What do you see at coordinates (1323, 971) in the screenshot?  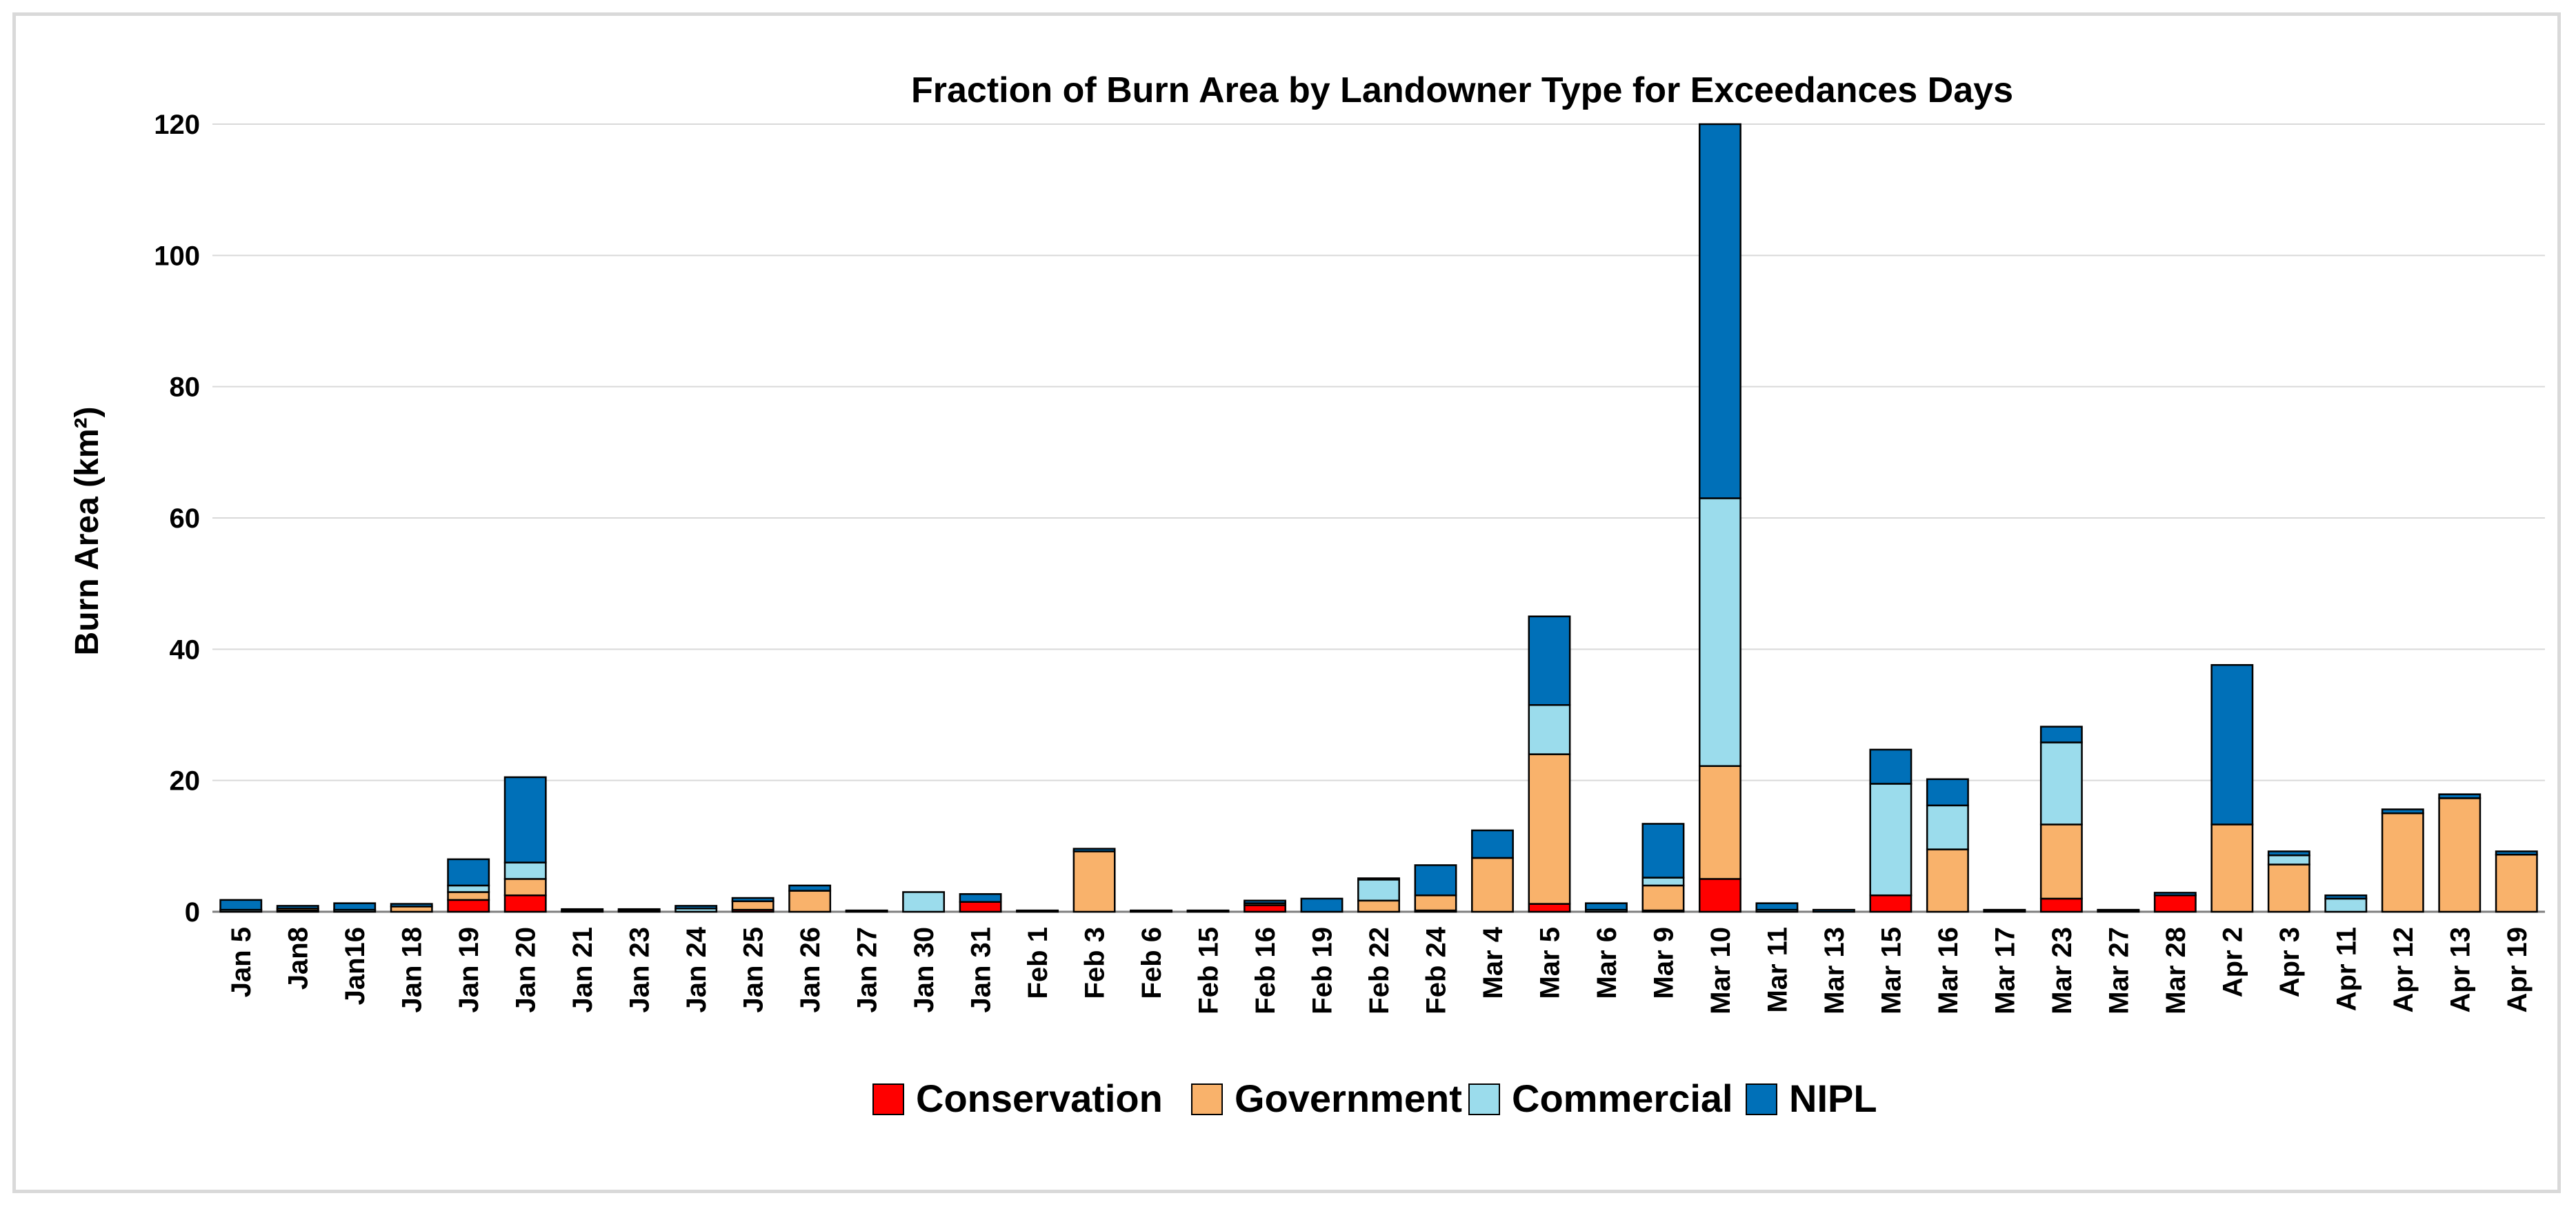 I see `x-tick-label: Feb 19` at bounding box center [1323, 971].